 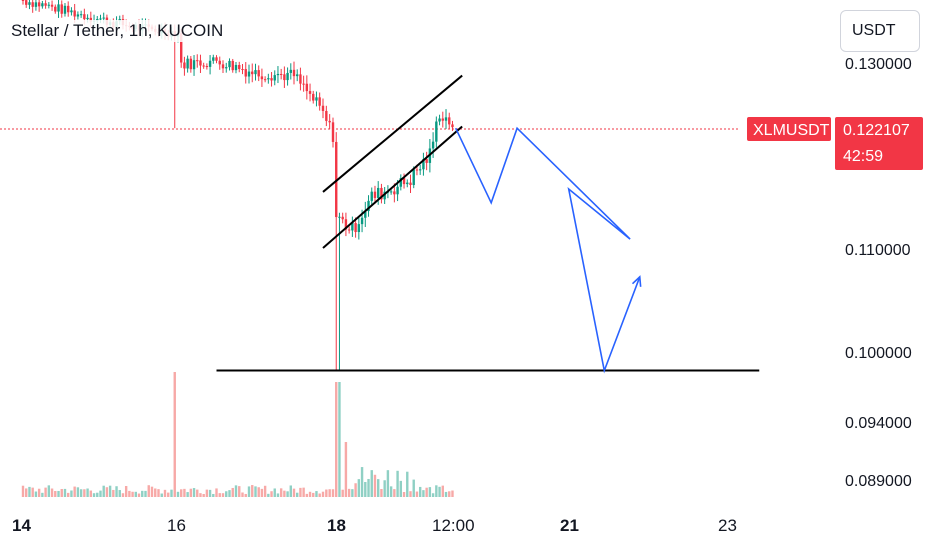 What do you see at coordinates (863, 156) in the screenshot?
I see `countdown-text: 42:59` at bounding box center [863, 156].